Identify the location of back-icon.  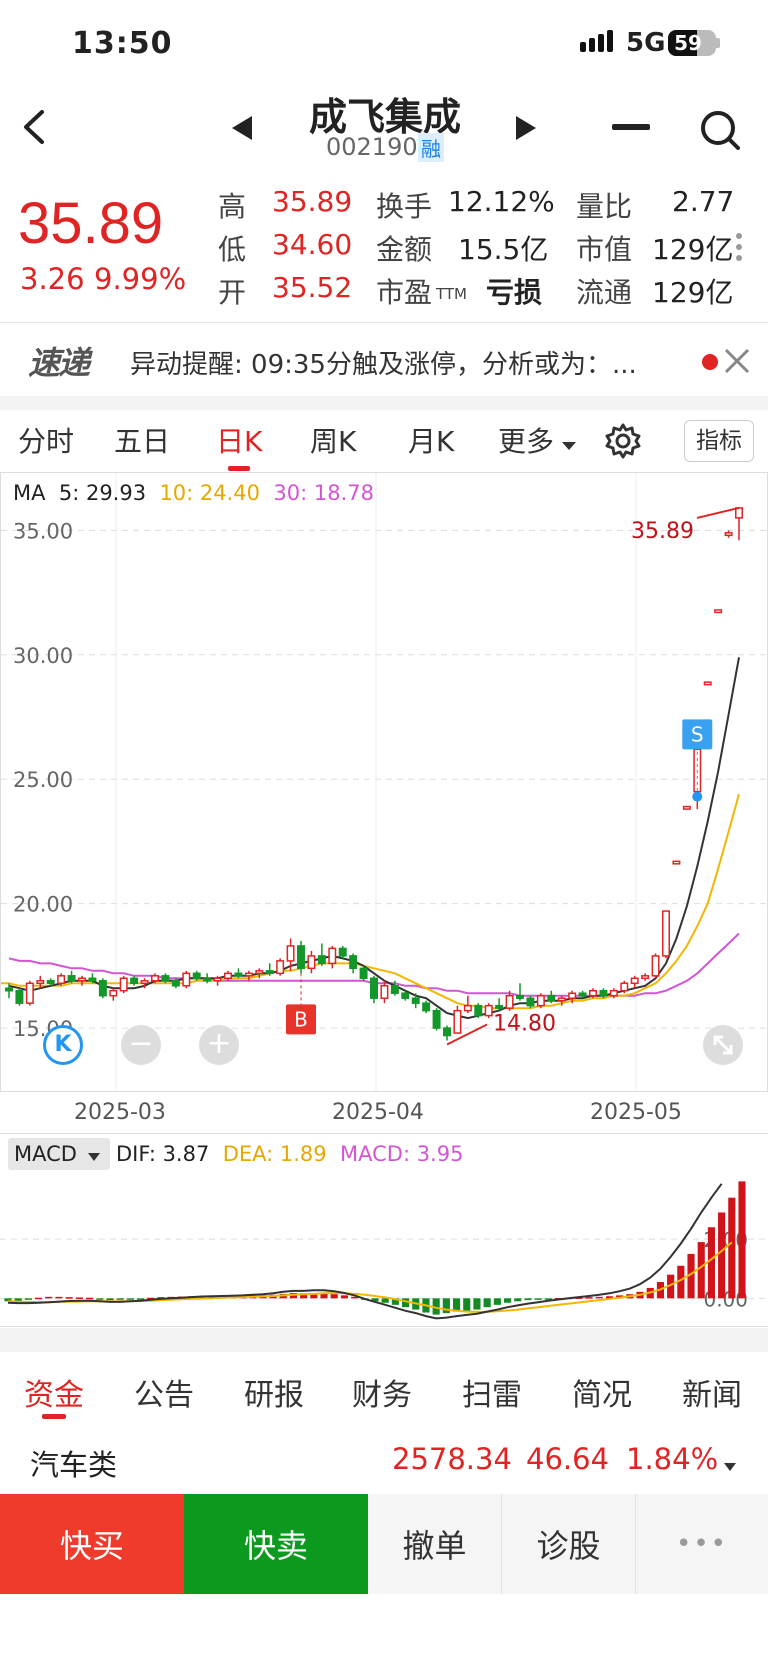
(36, 127).